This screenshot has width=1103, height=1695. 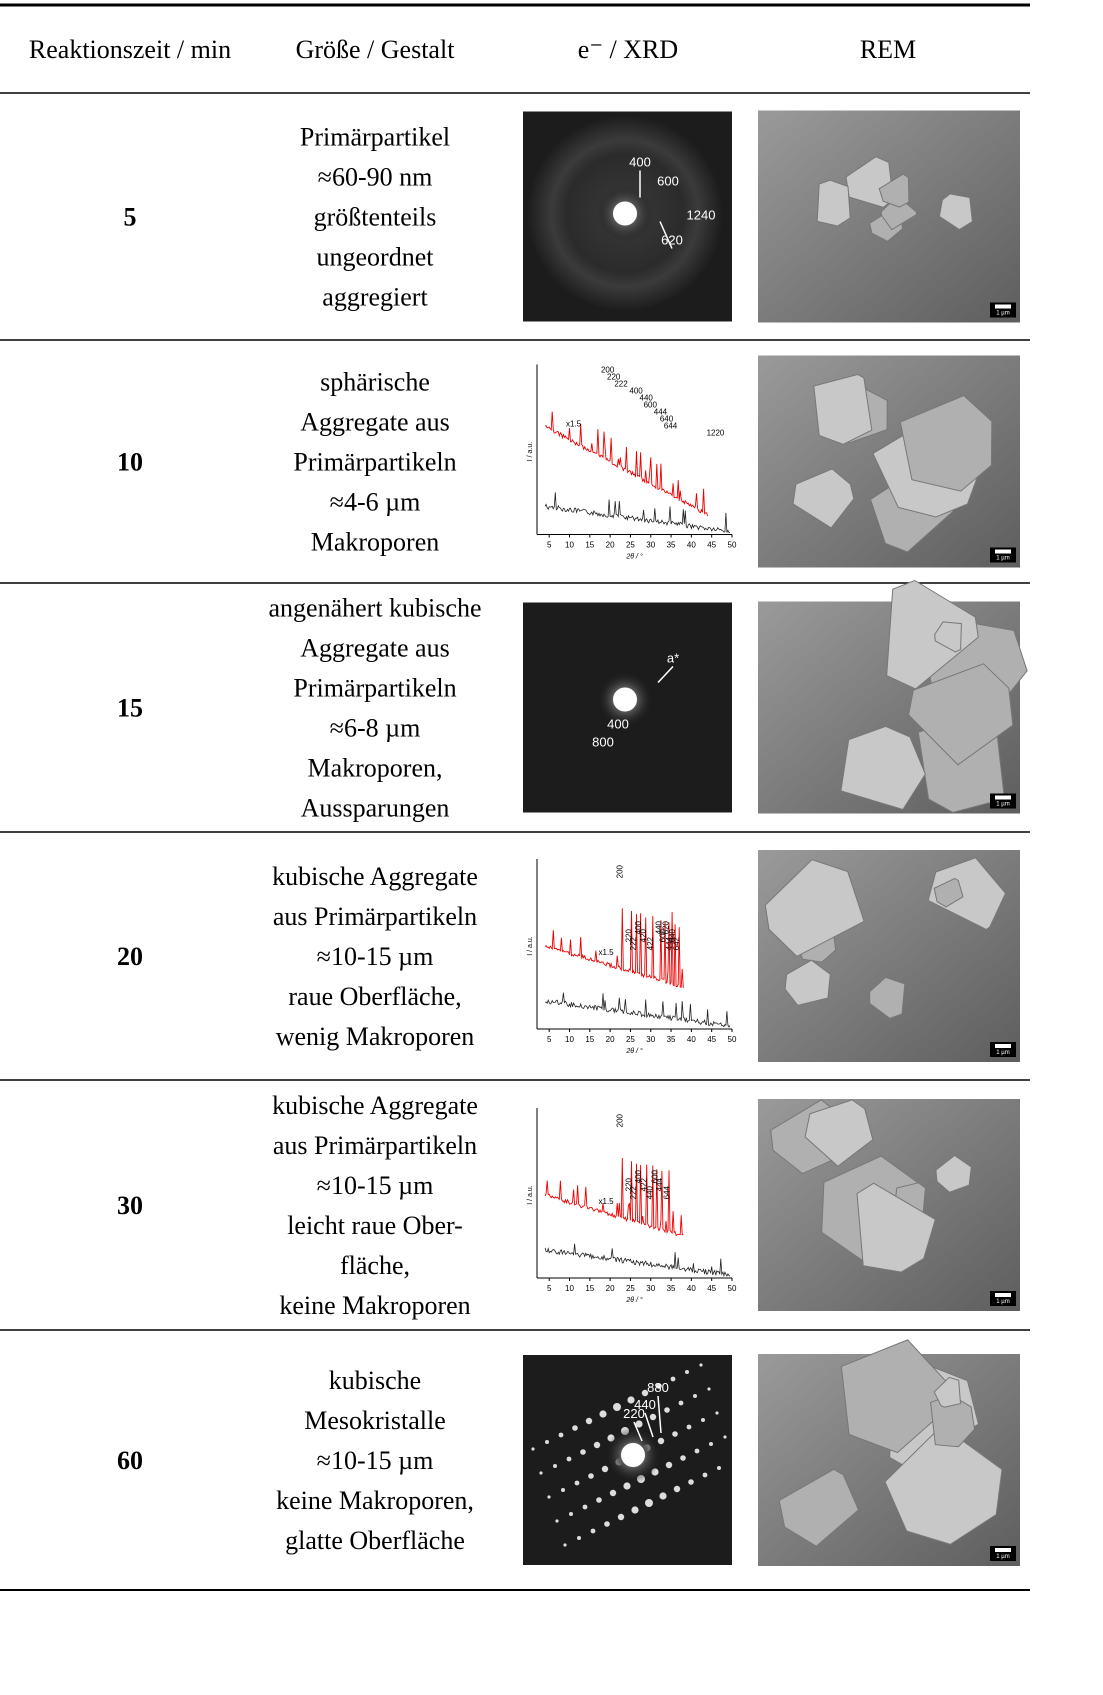 I want to click on description-line: ≈60-90 nm, so click(x=375, y=177).